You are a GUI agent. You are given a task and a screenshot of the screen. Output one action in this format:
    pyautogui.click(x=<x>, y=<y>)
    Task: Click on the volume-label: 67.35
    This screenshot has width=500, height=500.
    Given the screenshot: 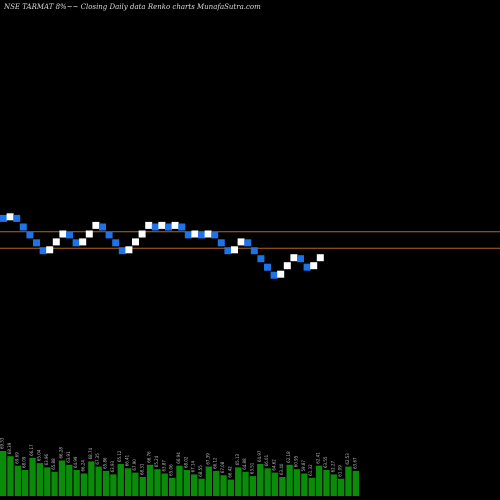 What is the action you would take?
    pyautogui.click(x=97, y=459)
    